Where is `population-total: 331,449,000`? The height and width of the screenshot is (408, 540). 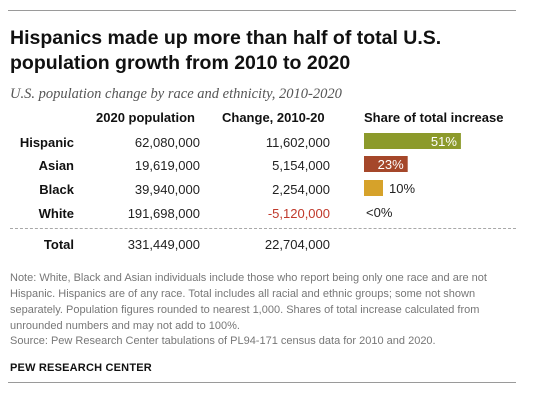
population-total: 331,449,000 is located at coordinates (163, 244).